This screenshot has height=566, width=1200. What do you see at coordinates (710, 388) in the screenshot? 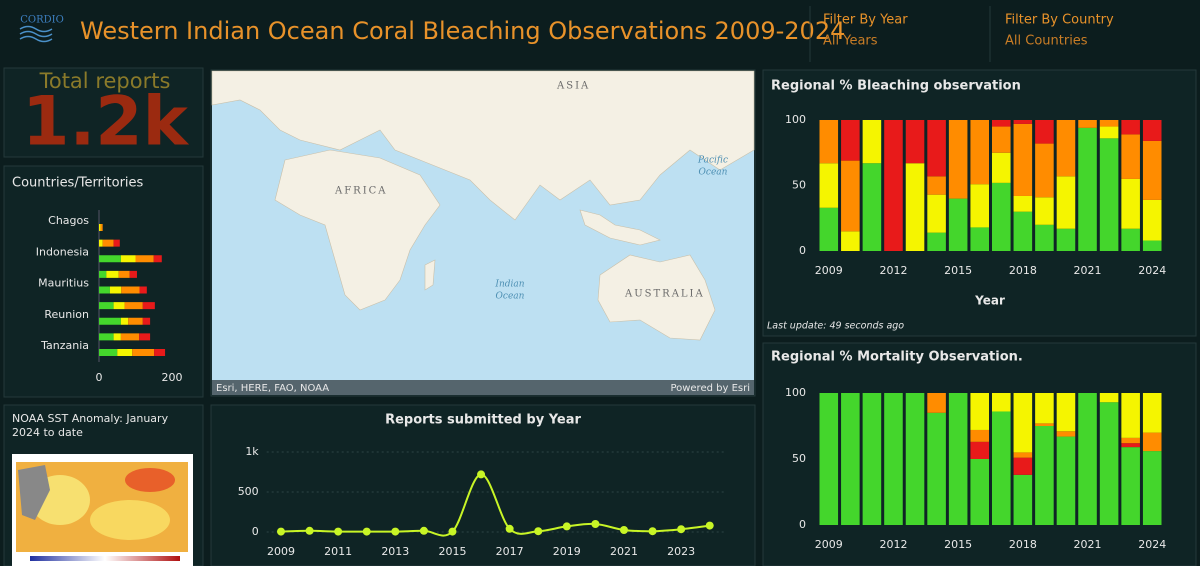
I see `attribution: Powered by Esri` at bounding box center [710, 388].